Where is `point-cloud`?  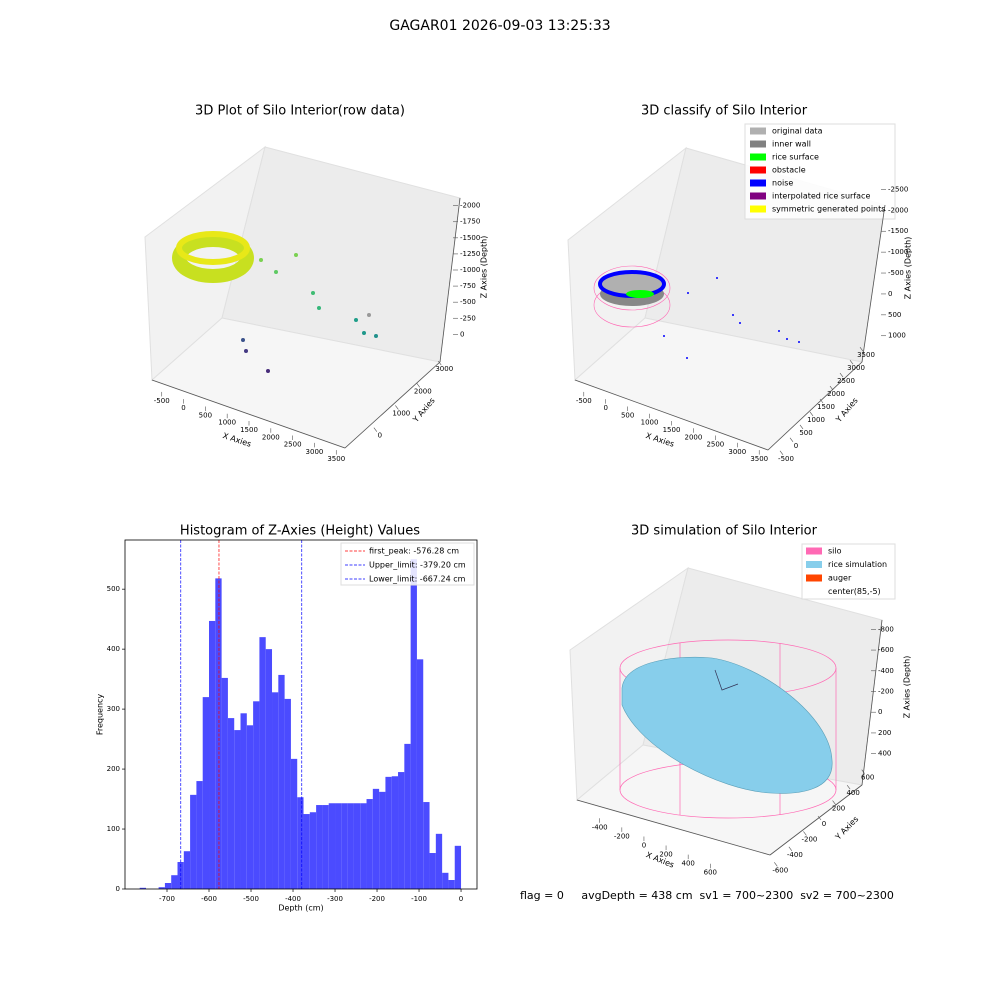 point-cloud is located at coordinates (275, 302).